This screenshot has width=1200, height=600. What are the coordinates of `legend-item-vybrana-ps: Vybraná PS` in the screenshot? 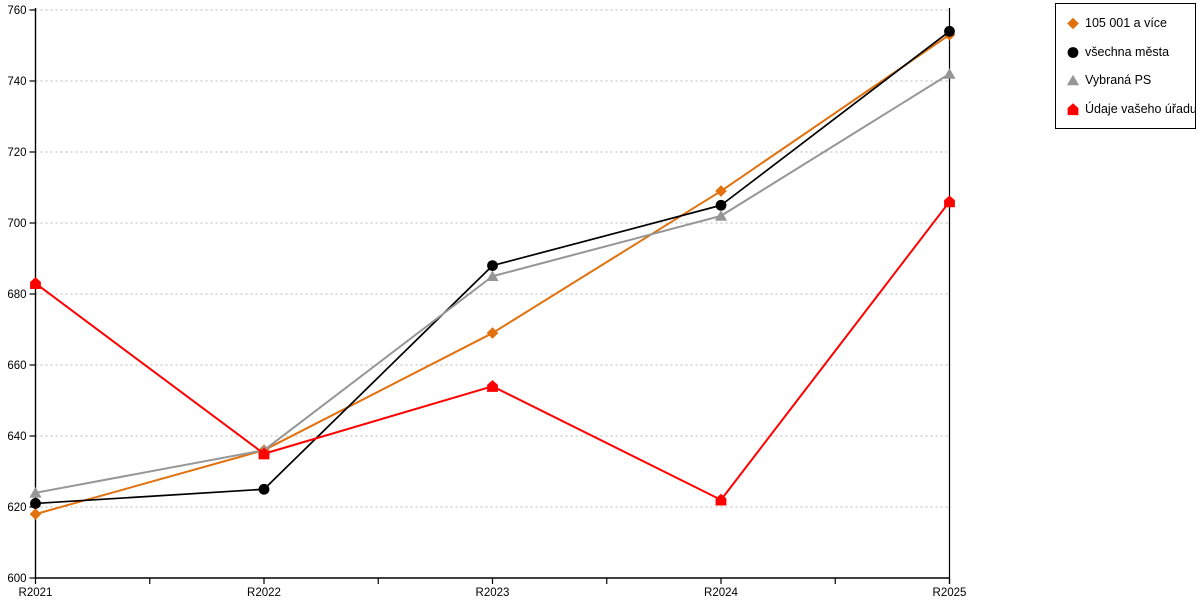 It's located at (1128, 80).